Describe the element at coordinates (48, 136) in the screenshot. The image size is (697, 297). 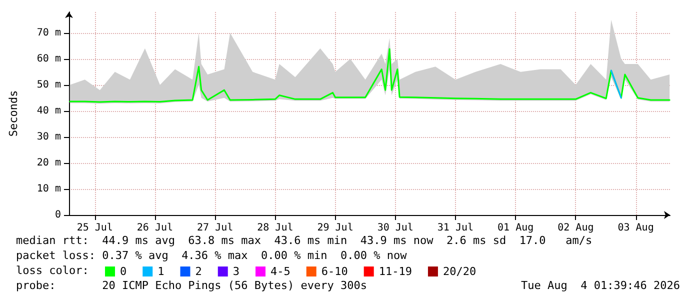
I see `y-tick-label: 30 m` at that location.